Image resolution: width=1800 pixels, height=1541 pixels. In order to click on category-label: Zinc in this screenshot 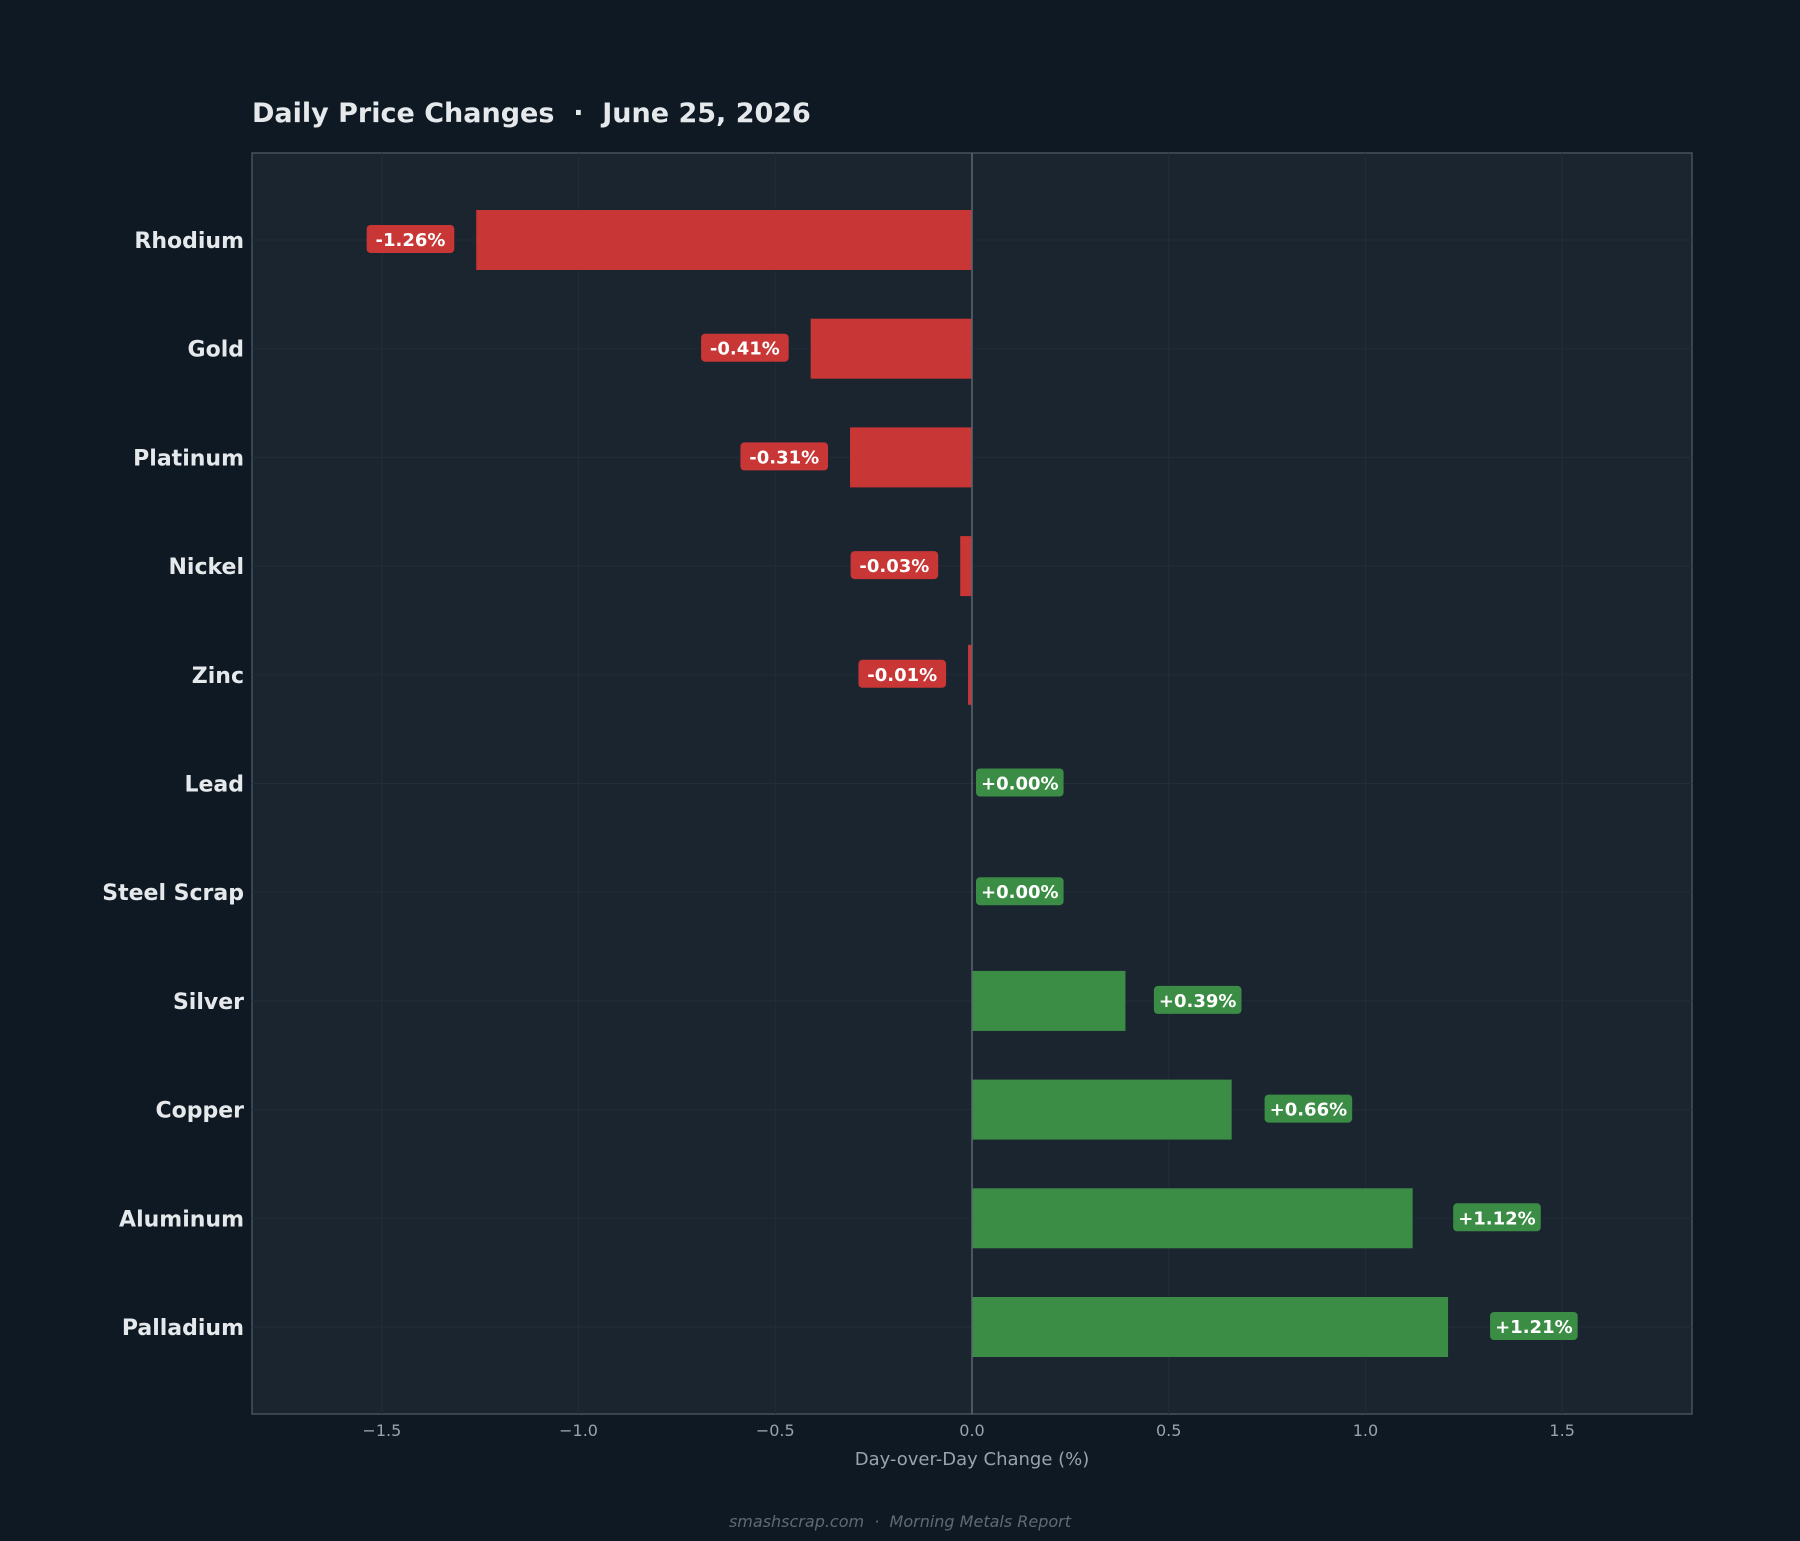, I will do `click(218, 676)`.